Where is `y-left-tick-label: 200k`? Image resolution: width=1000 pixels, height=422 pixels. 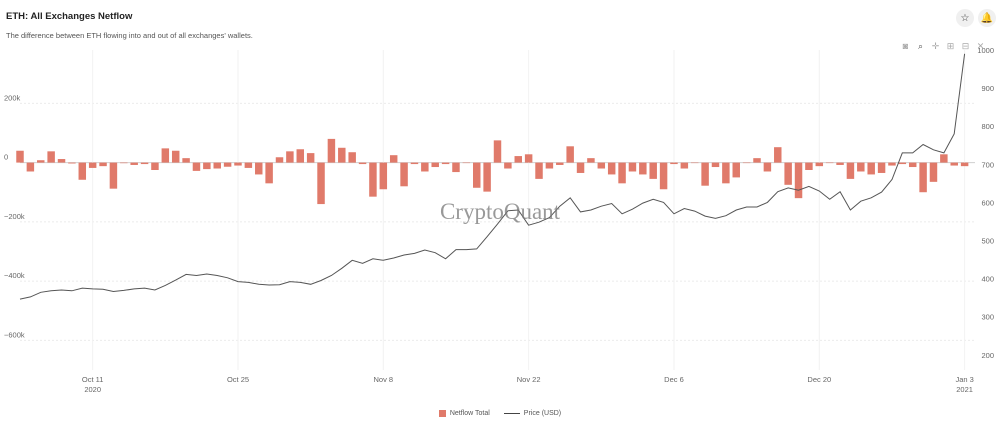
y-left-tick-label: 200k is located at coordinates (12, 97).